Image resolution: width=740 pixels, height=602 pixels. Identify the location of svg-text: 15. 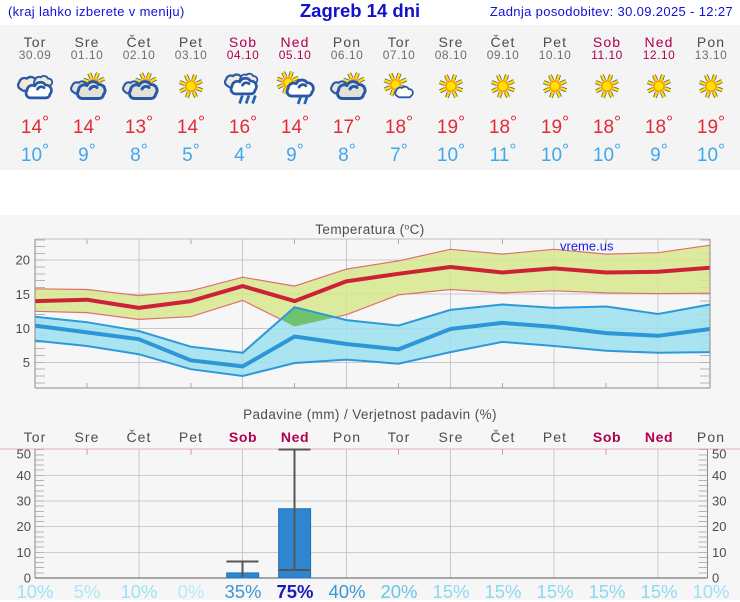
(23, 294).